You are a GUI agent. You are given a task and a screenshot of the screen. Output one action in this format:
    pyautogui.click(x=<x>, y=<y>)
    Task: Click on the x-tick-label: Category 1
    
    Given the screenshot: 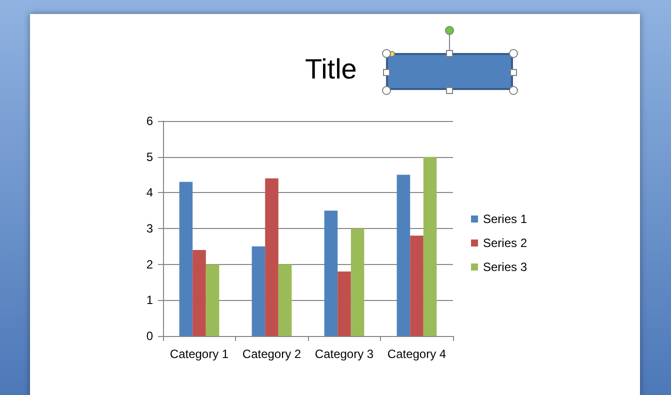 What is the action you would take?
    pyautogui.click(x=199, y=354)
    